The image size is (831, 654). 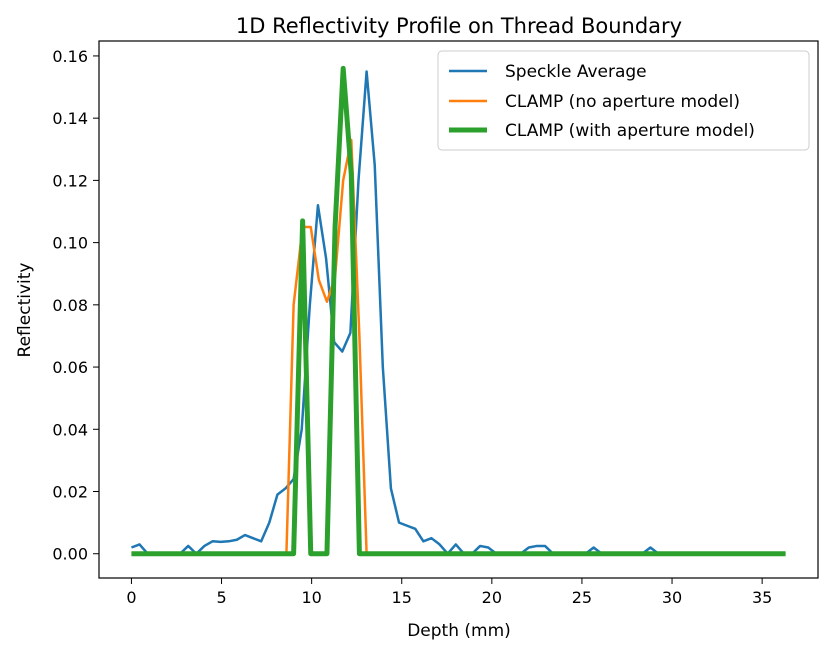 What do you see at coordinates (70, 56) in the screenshot?
I see `y-tick-label: 0.16` at bounding box center [70, 56].